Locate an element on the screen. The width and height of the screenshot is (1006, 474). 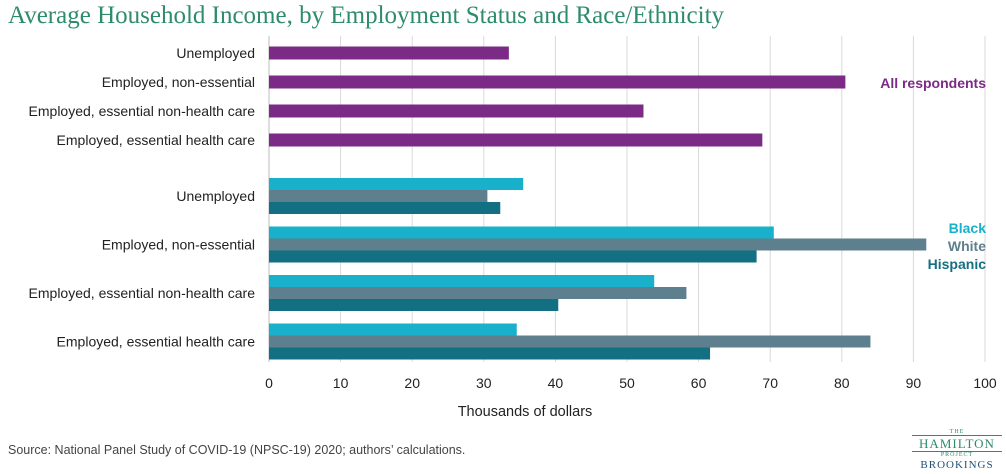
logo-hamilton: HAMILTON is located at coordinates (957, 443).